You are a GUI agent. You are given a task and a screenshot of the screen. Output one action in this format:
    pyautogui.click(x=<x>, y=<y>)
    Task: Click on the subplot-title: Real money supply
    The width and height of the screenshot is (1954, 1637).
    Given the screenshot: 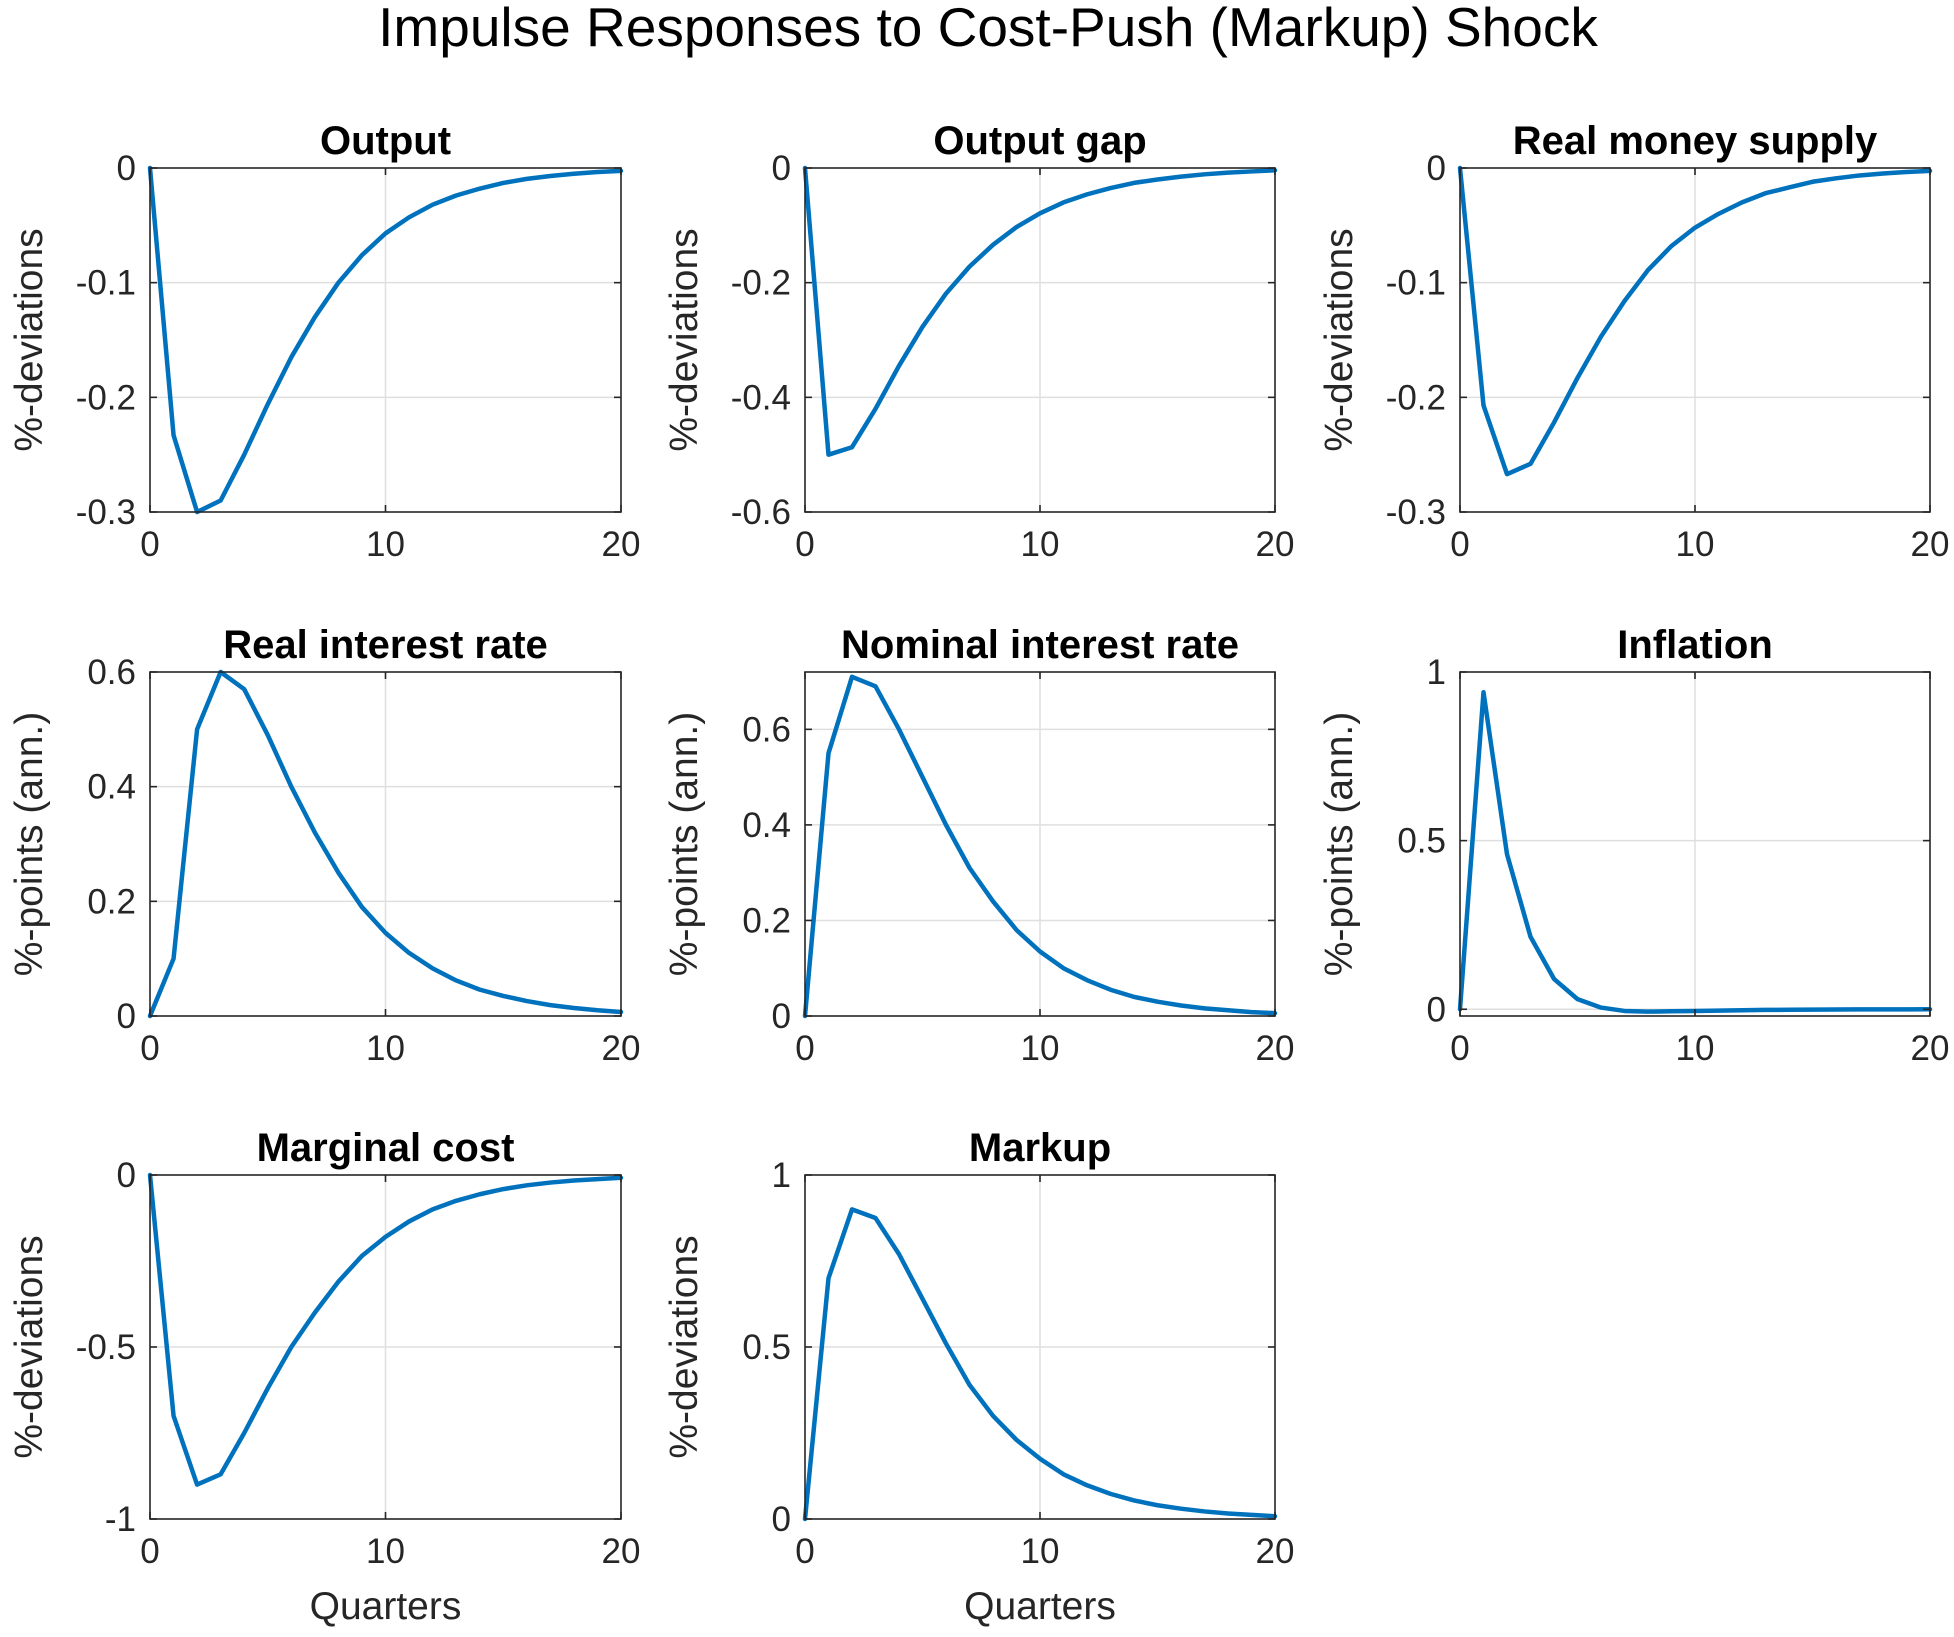 What is the action you would take?
    pyautogui.click(x=1695, y=141)
    